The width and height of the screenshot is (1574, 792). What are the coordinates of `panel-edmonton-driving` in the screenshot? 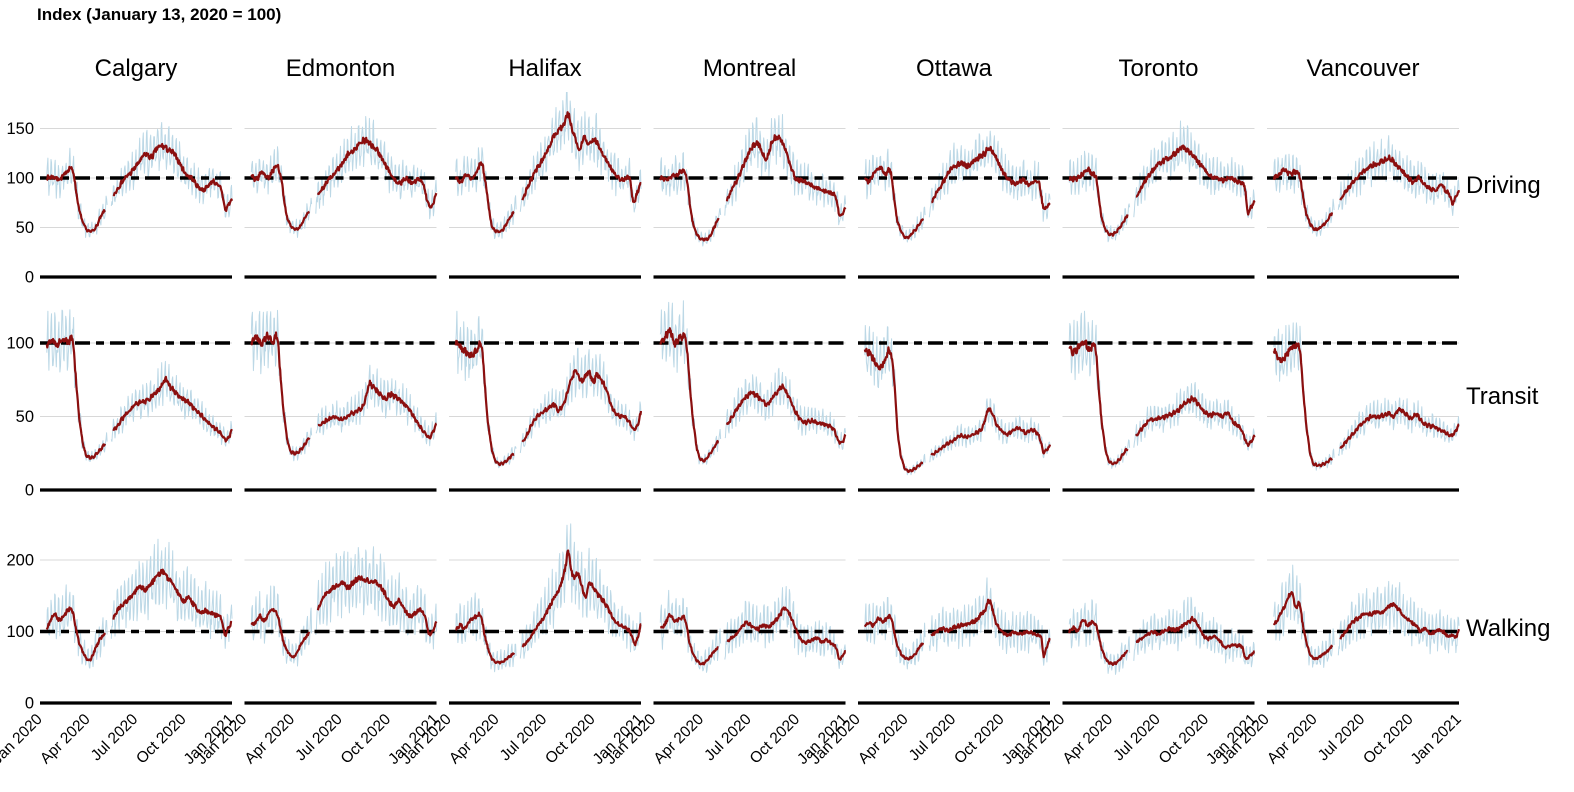 It's located at (341, 197).